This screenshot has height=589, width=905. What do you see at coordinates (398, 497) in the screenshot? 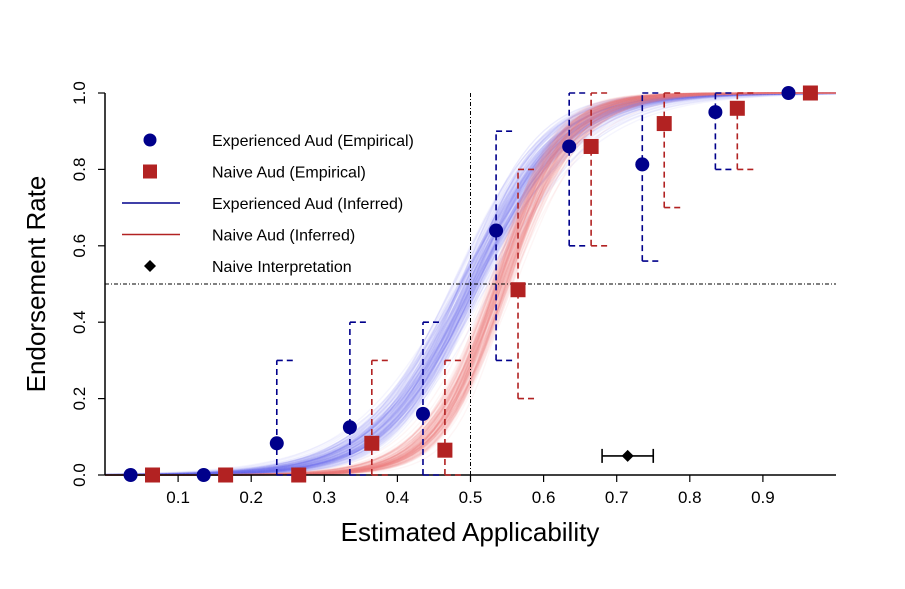
I see `x-tick-label: 0.4` at bounding box center [398, 497].